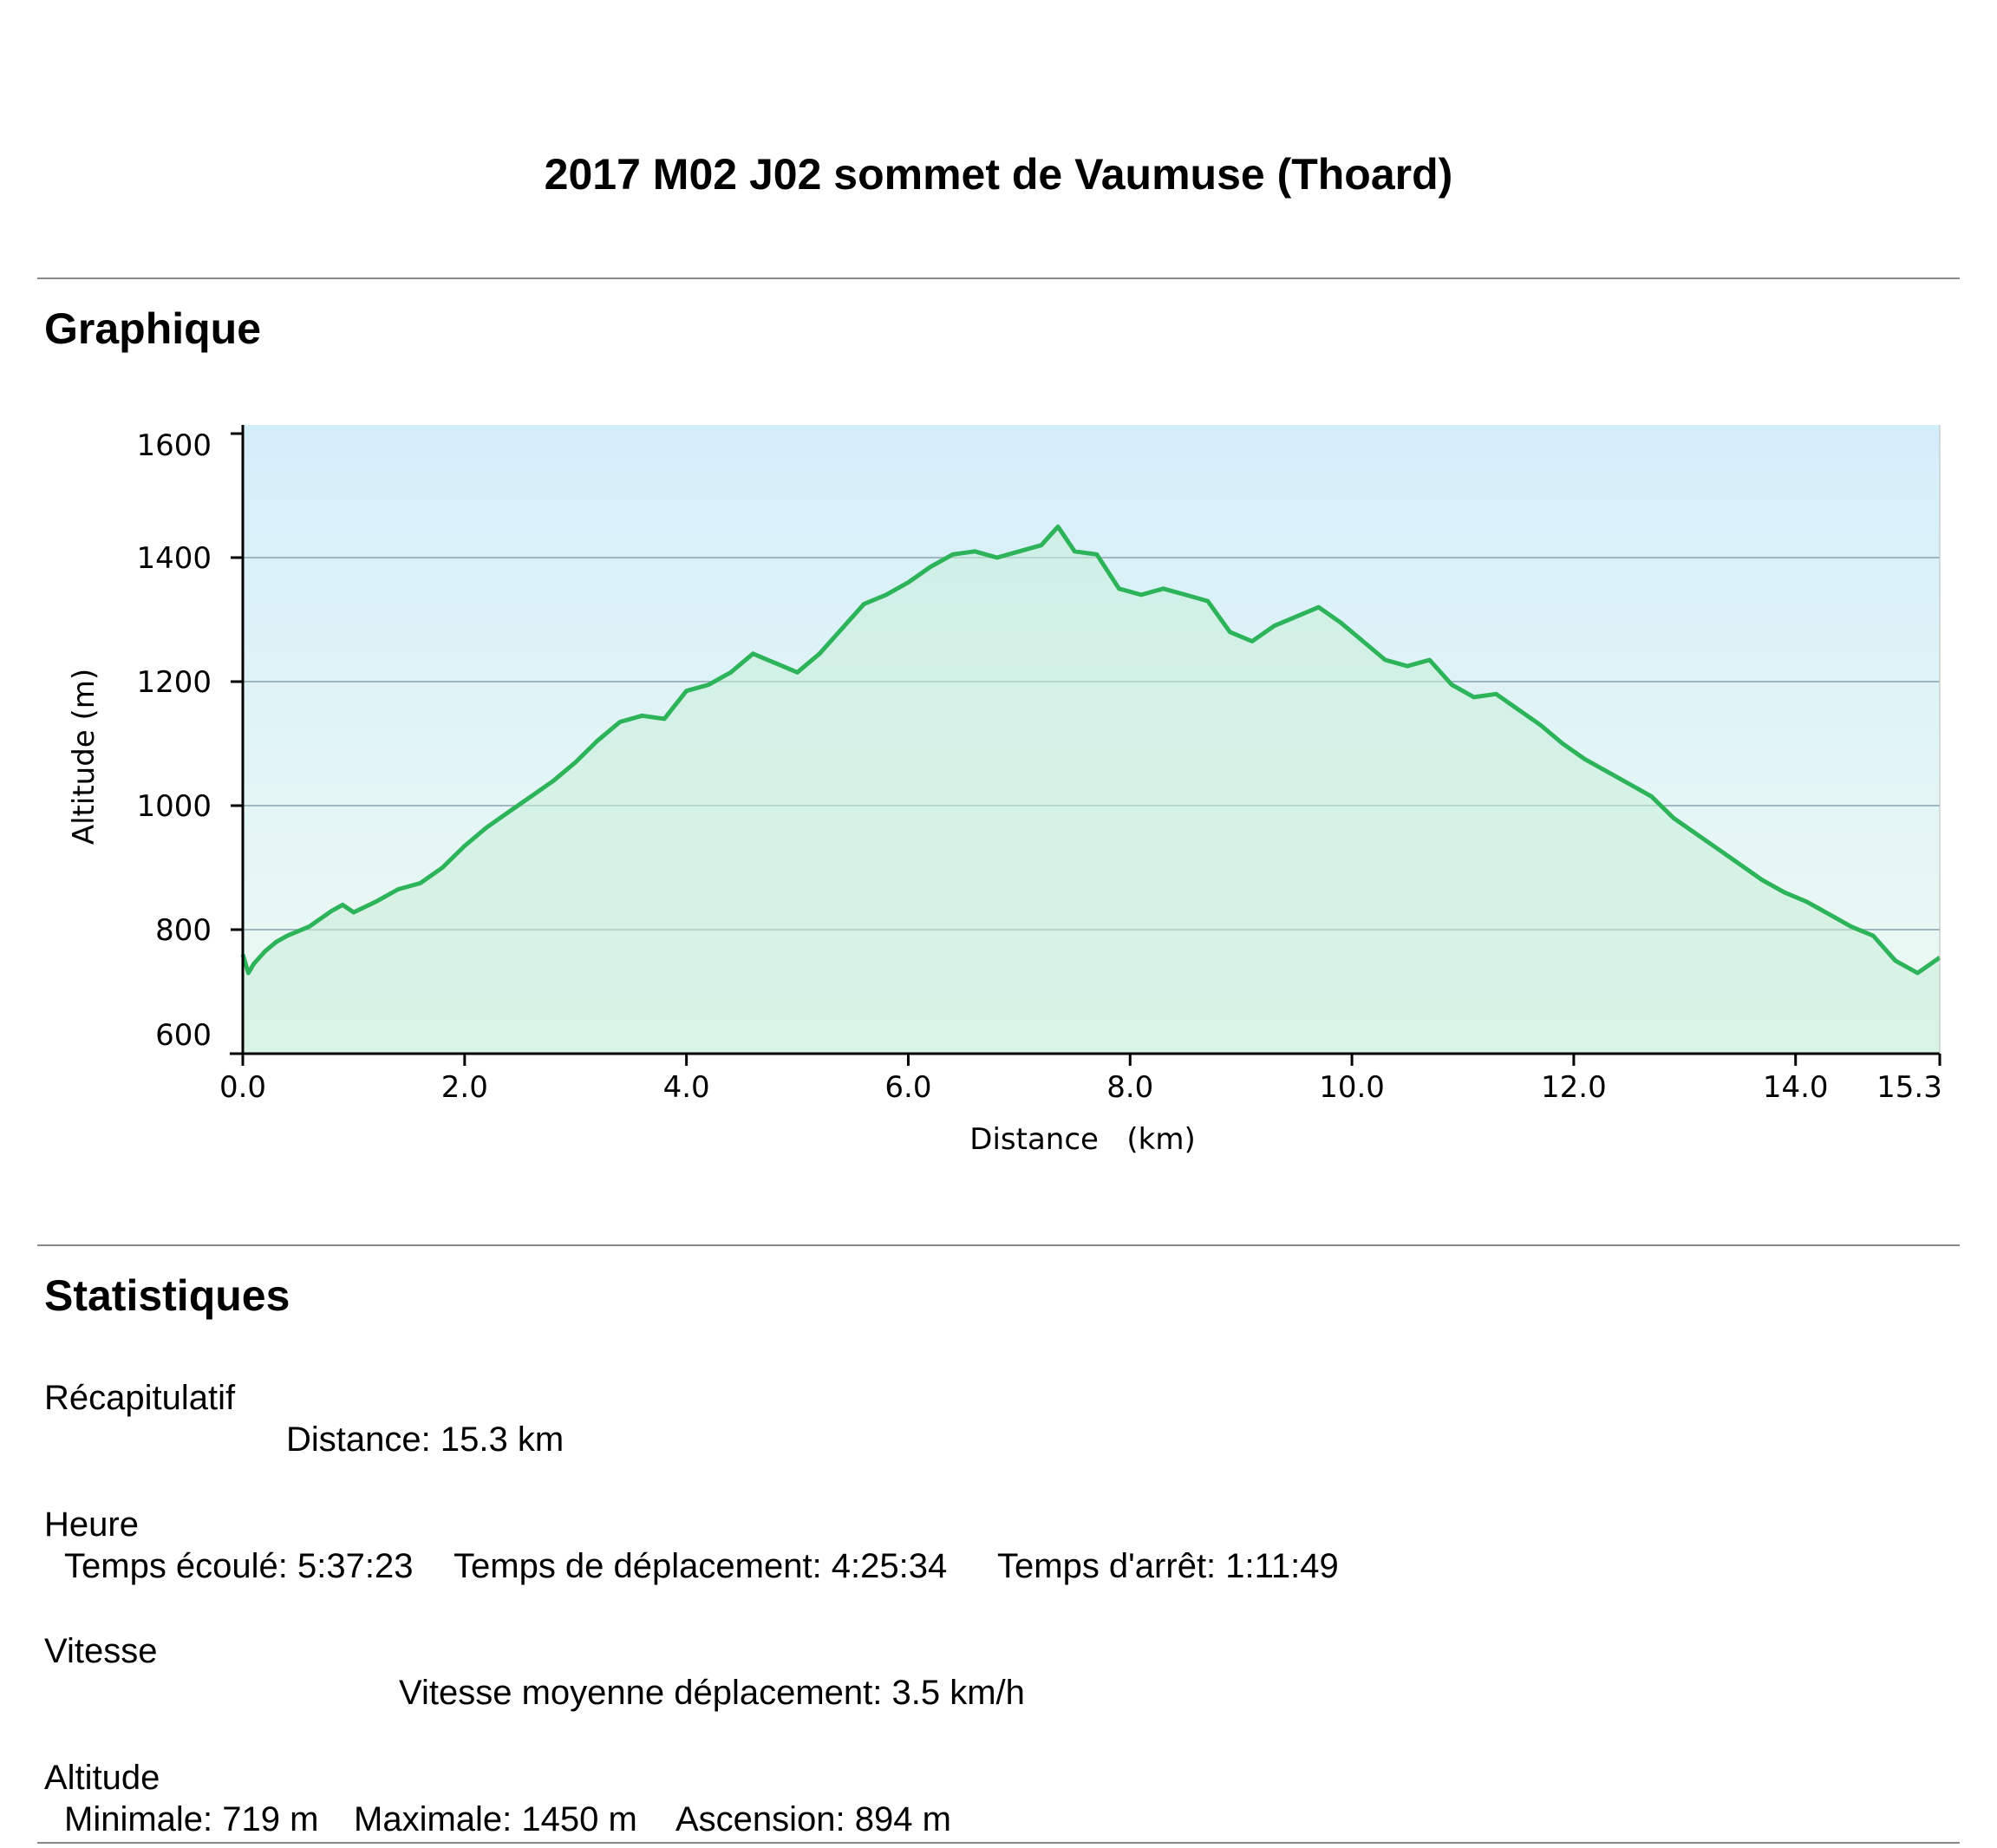 This screenshot has height=1848, width=1997. What do you see at coordinates (153, 328) in the screenshot?
I see `graph-heading: Graphique` at bounding box center [153, 328].